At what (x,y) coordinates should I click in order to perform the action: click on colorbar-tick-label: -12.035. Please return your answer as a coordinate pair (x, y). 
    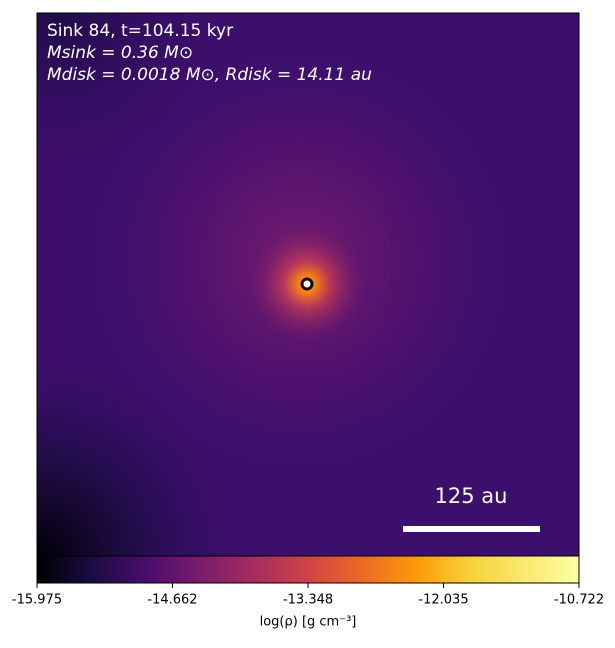
    Looking at the image, I should click on (443, 600).